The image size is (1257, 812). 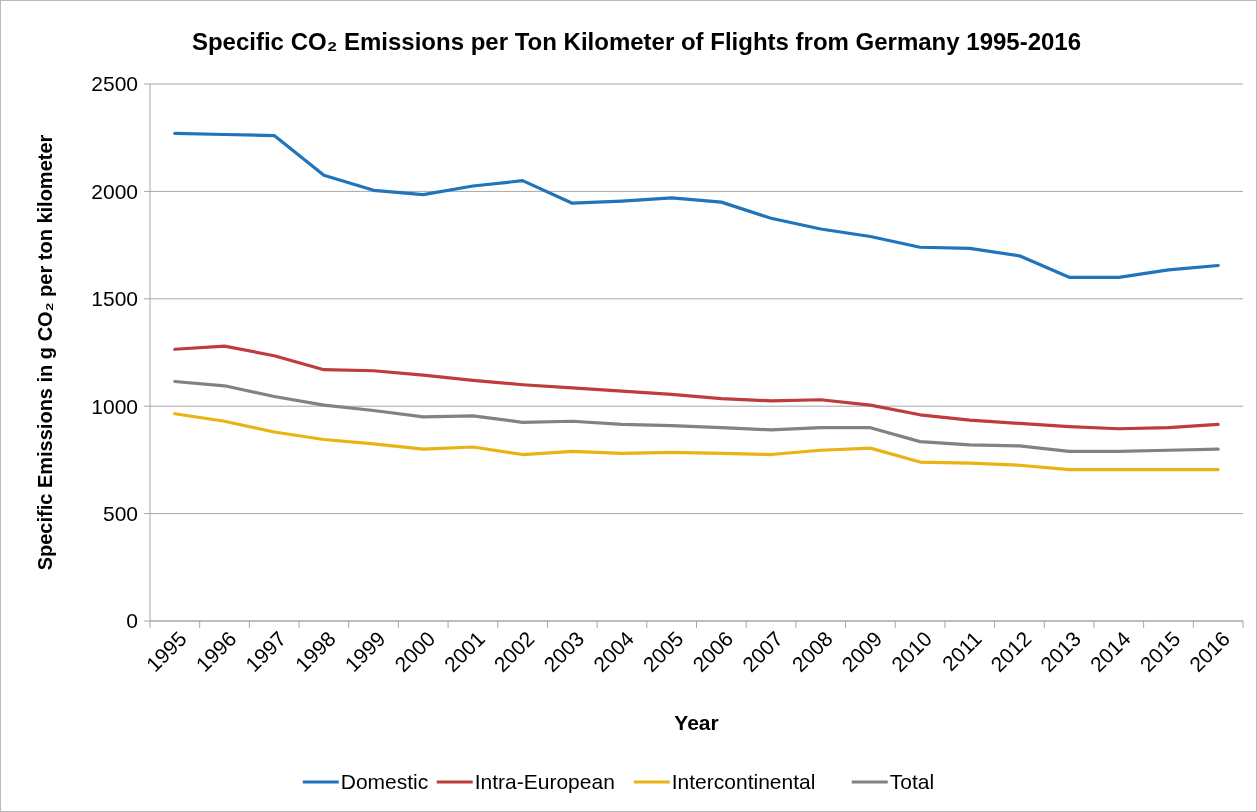 I want to click on y-tick-label: 1000, so click(x=114, y=406).